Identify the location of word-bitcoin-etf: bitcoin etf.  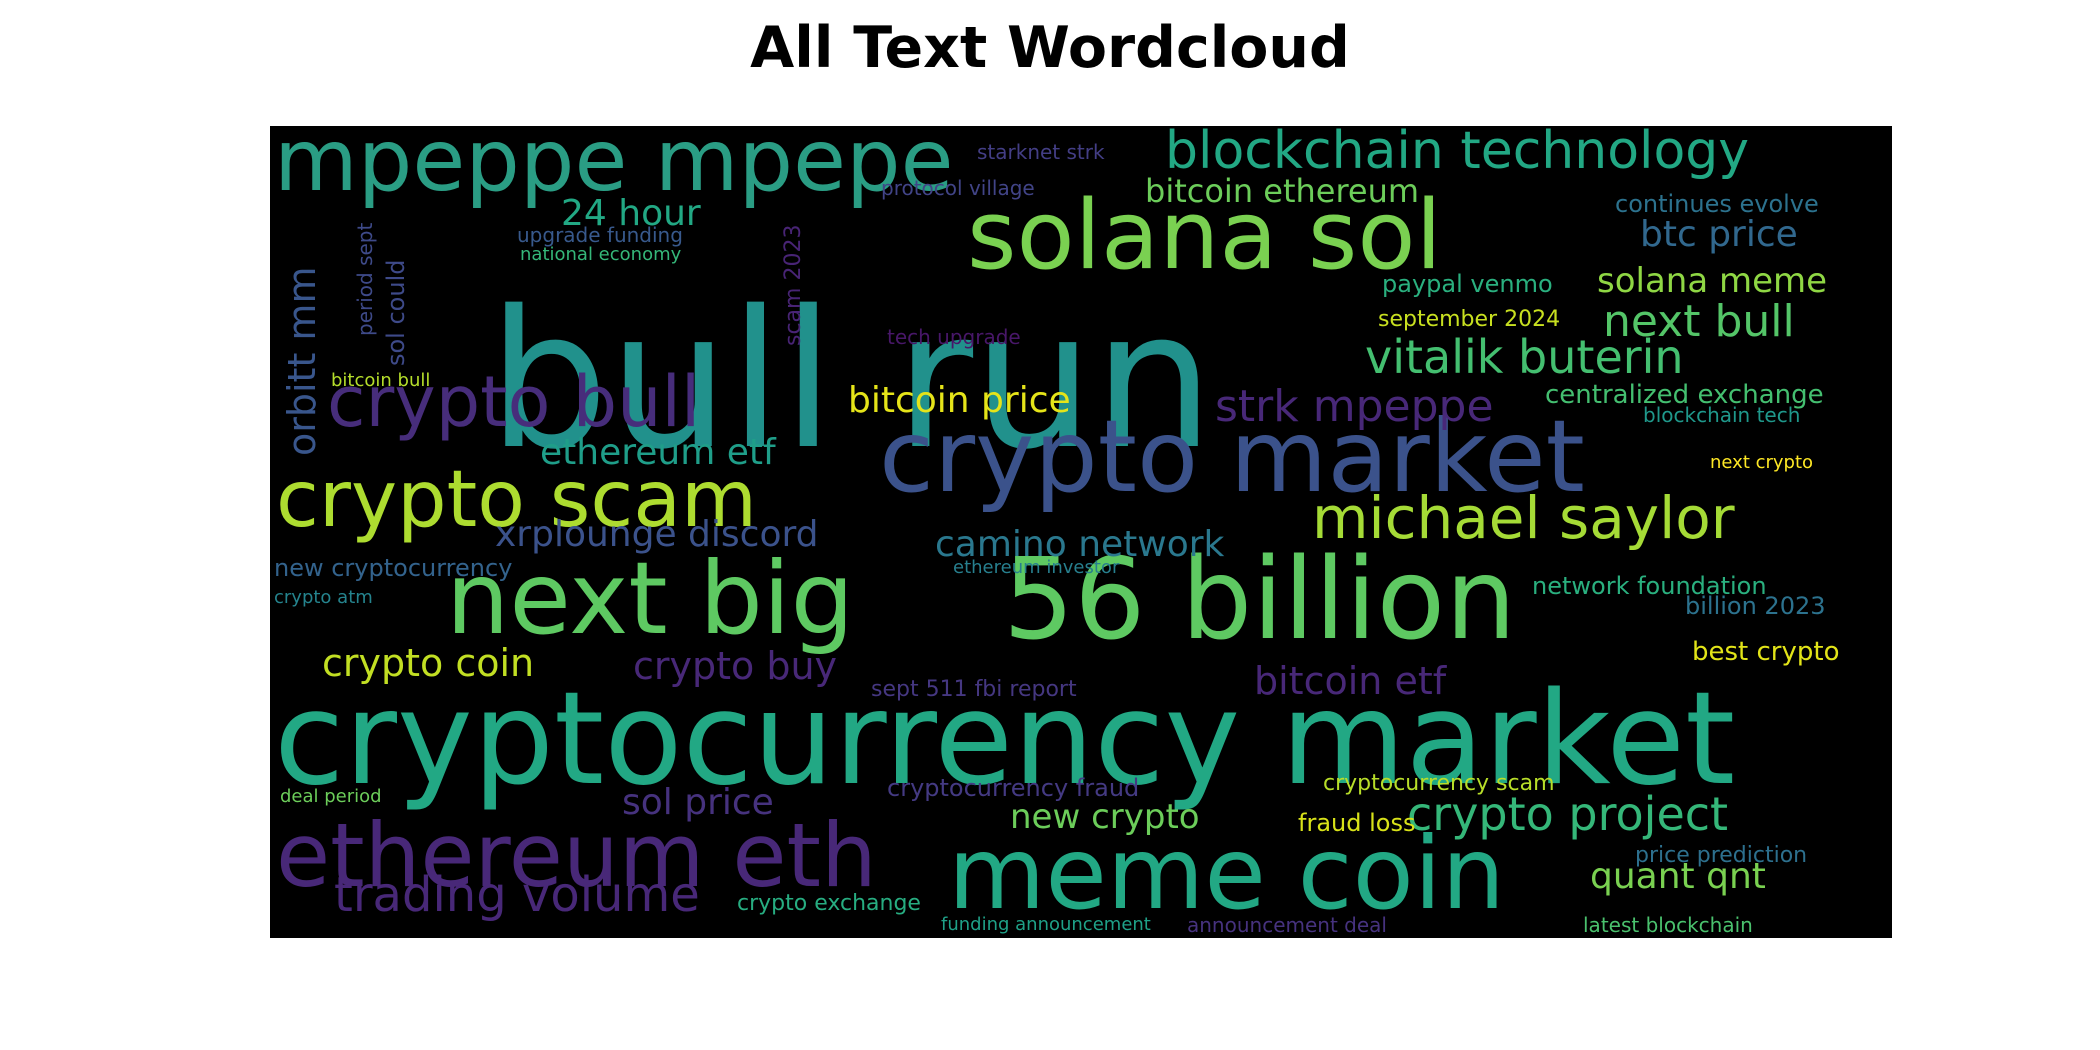
(1351, 681).